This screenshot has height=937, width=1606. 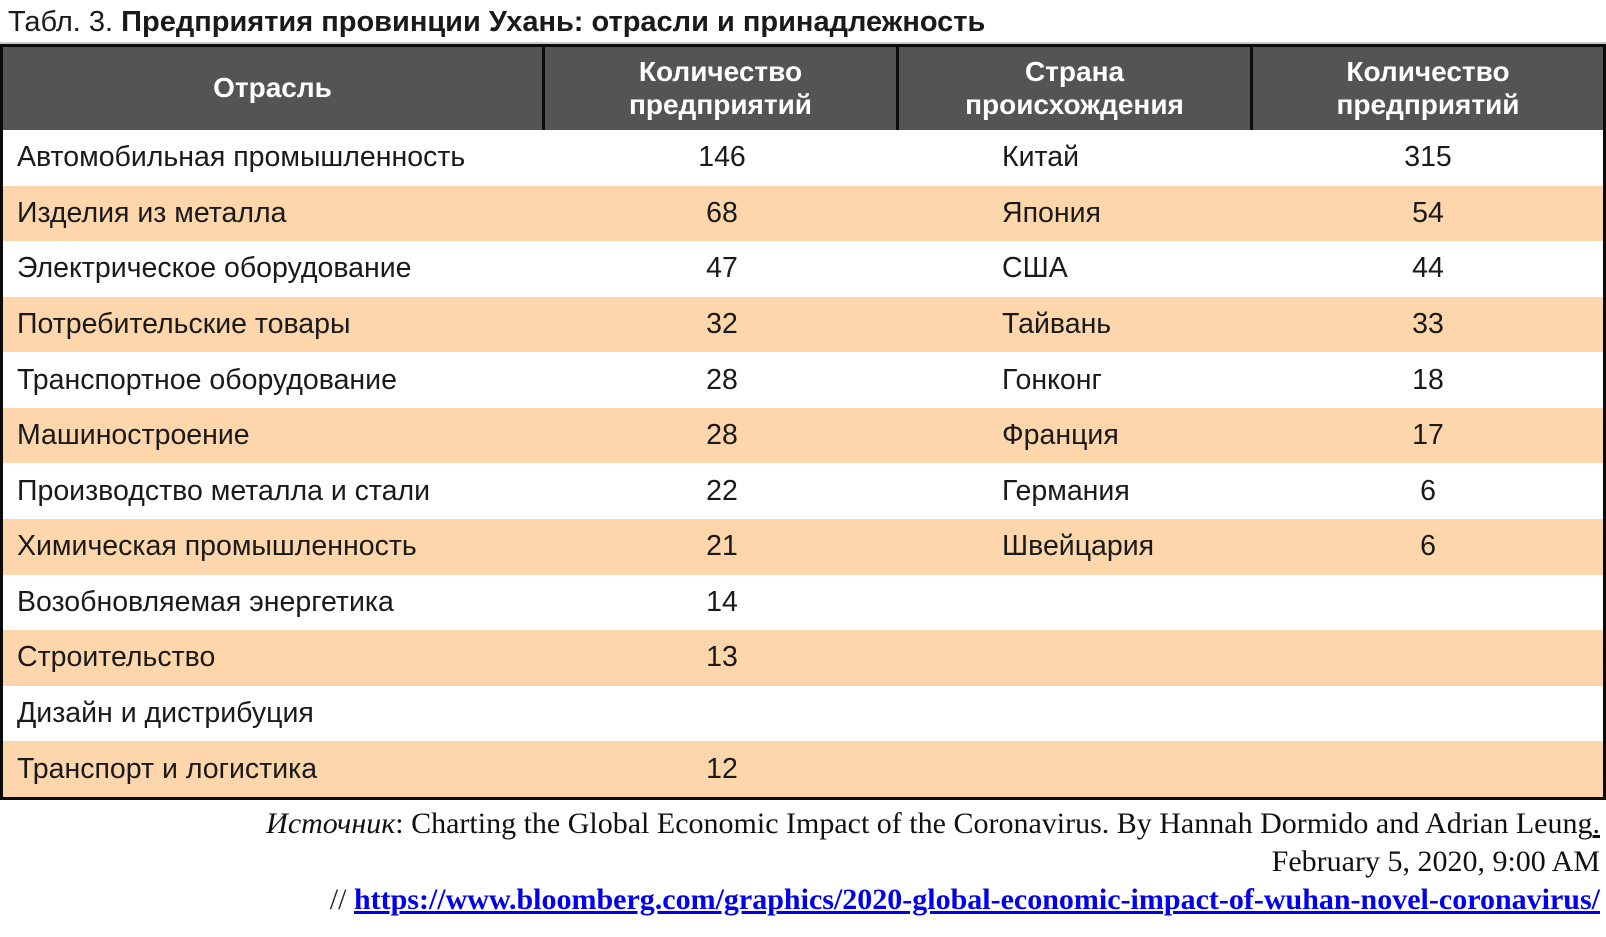 I want to click on country-cell: Франция, so click(x=1060, y=435).